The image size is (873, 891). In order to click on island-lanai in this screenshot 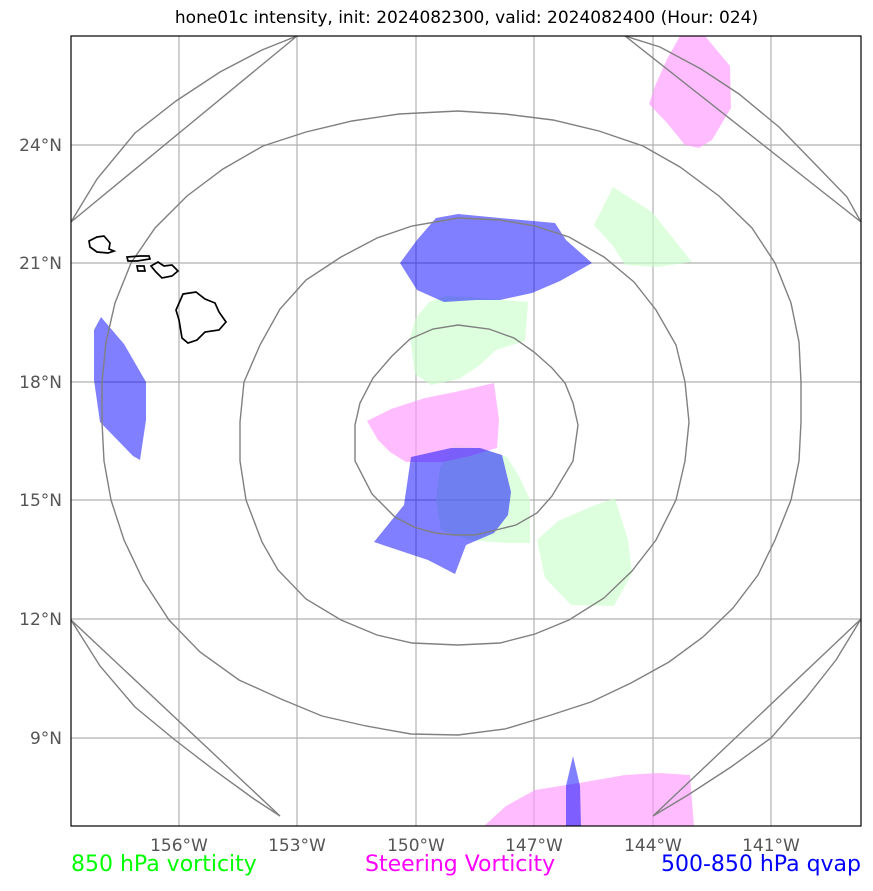, I will do `click(141, 268)`.